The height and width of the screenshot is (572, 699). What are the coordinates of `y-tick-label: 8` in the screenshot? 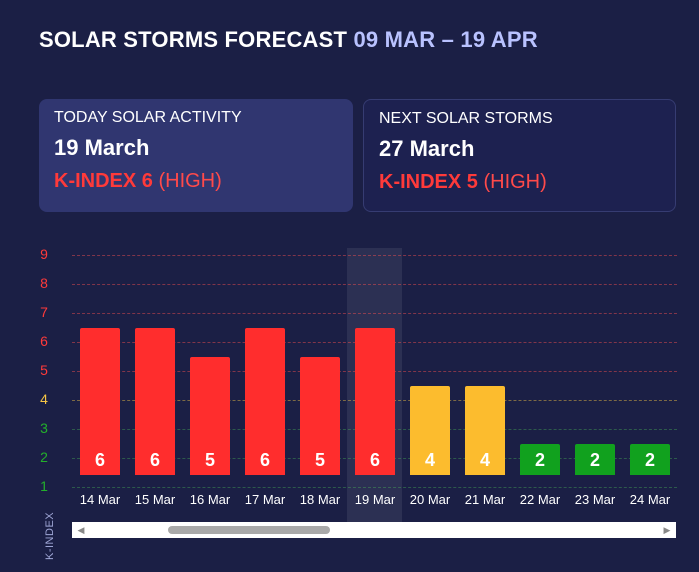 It's located at (44, 283).